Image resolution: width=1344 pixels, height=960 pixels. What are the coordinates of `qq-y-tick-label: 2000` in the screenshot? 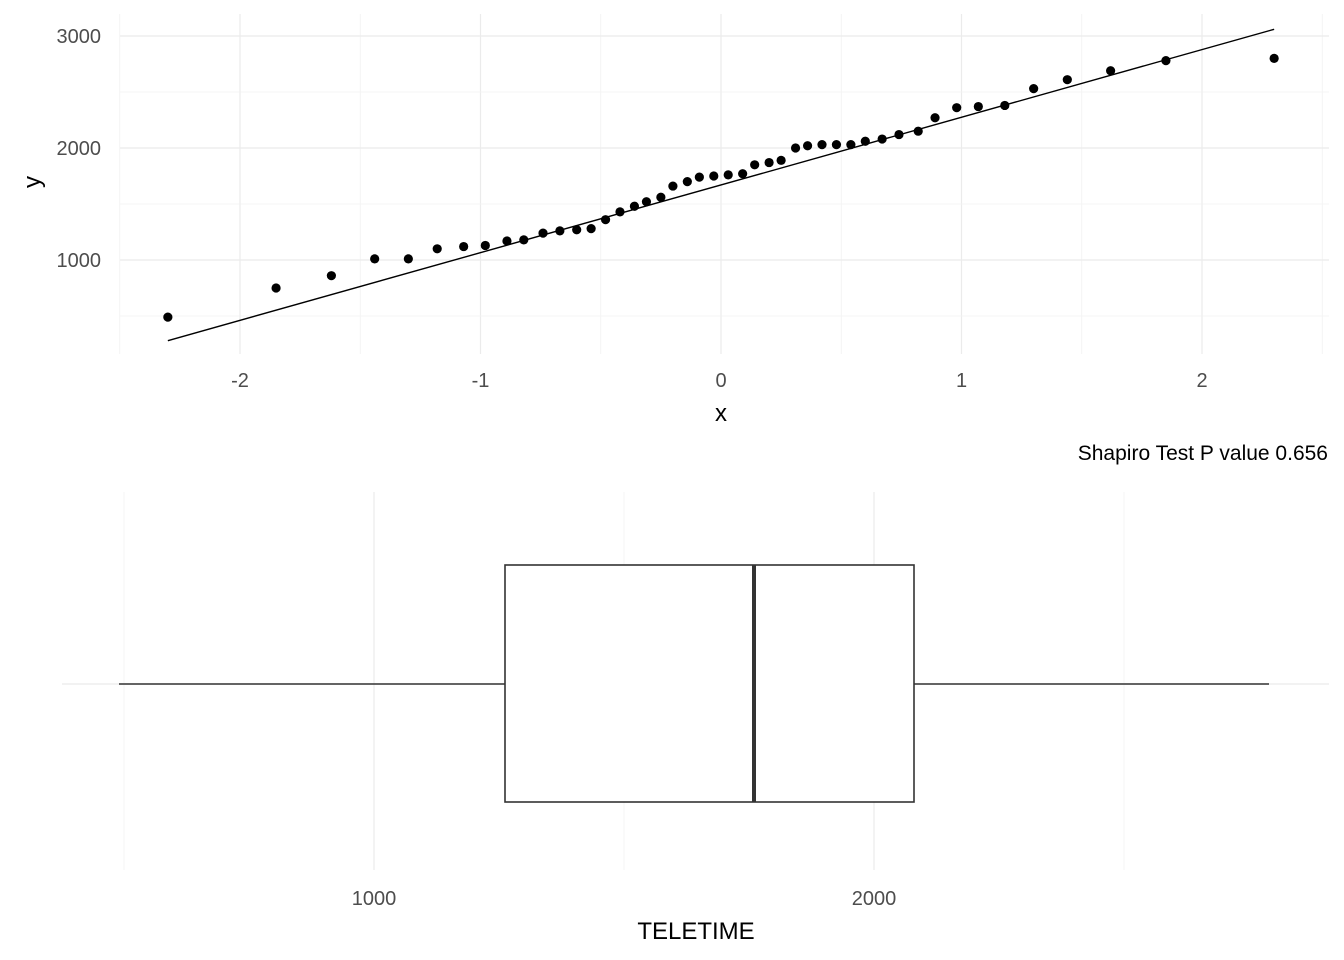 It's located at (79, 149).